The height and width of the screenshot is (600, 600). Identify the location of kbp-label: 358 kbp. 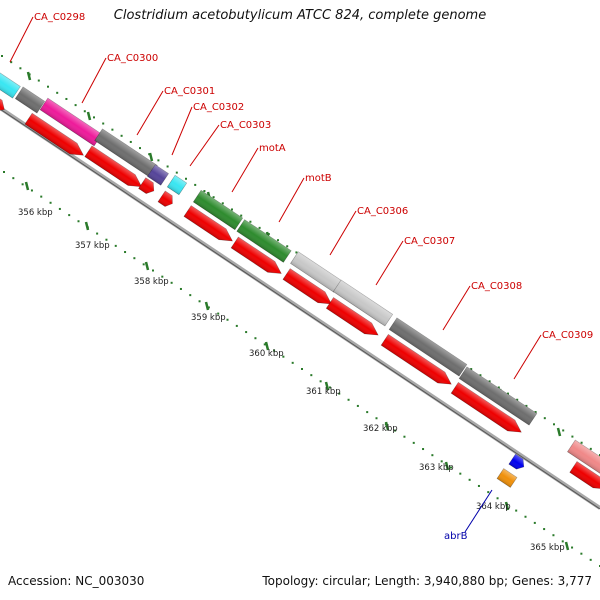
(151, 282).